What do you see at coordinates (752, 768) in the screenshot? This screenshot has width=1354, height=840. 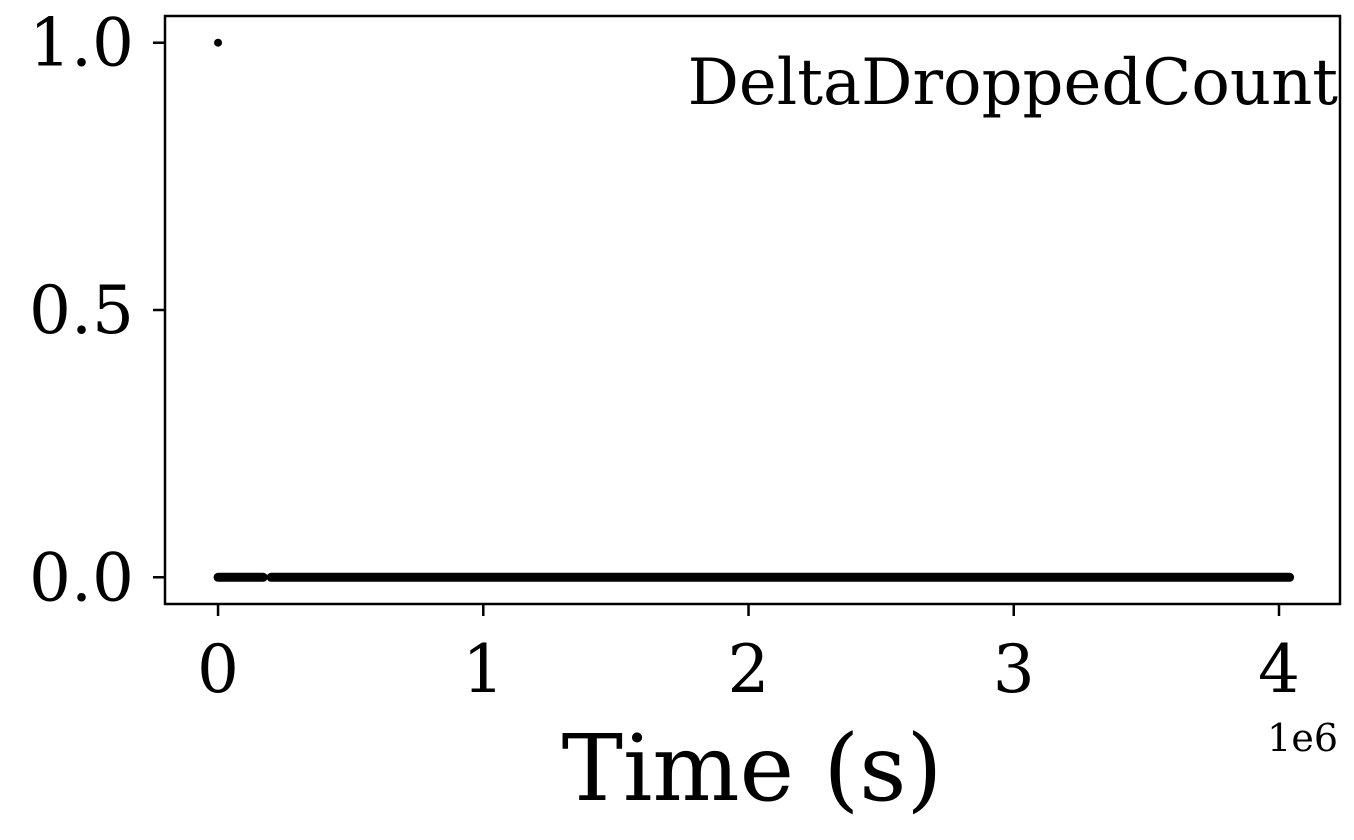 I see `x-axis-label: Time (s)` at bounding box center [752, 768].